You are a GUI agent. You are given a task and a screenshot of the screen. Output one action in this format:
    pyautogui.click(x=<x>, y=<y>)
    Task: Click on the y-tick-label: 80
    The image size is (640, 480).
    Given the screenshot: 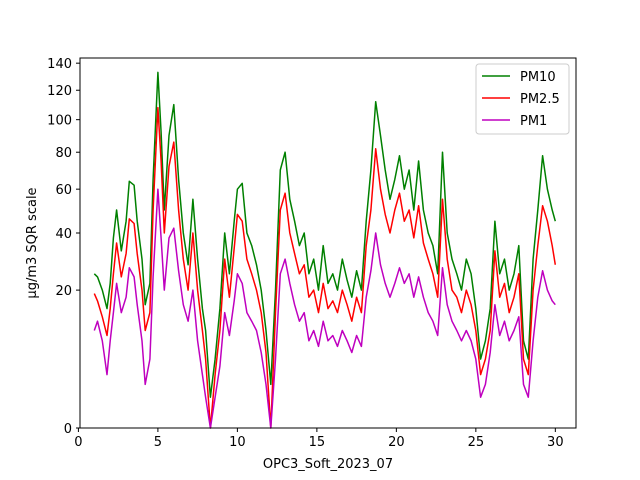 What is the action you would take?
    pyautogui.click(x=63, y=153)
    